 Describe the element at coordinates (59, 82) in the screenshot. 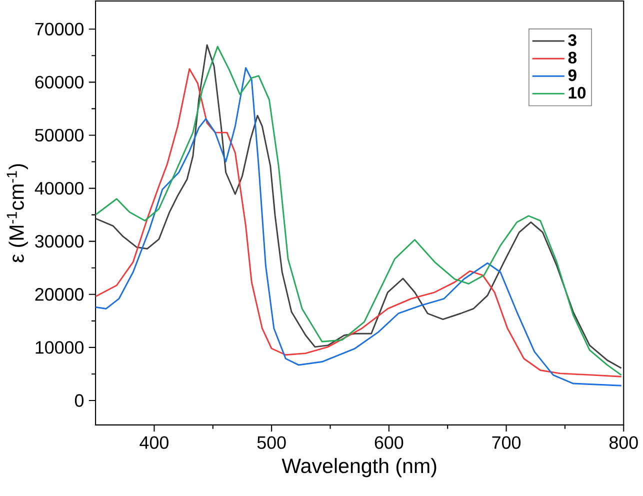

I see `y-tick-label: 60000` at that location.